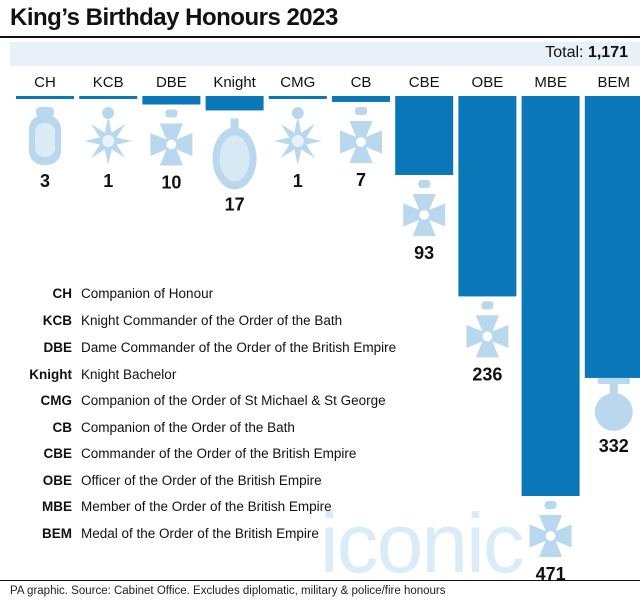 This screenshot has width=640, height=608. What do you see at coordinates (57, 320) in the screenshot?
I see `legend-abbr: KCB` at bounding box center [57, 320].